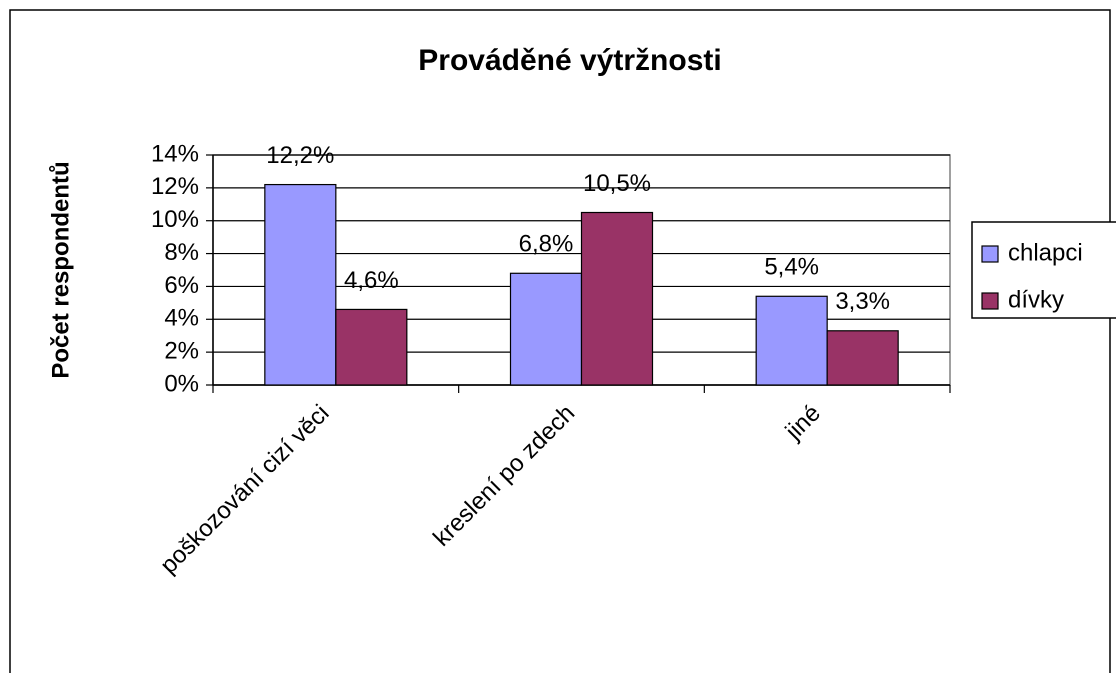 Image resolution: width=1116 pixels, height=673 pixels. What do you see at coordinates (617, 183) in the screenshot?
I see `value-label: 10,5%` at bounding box center [617, 183].